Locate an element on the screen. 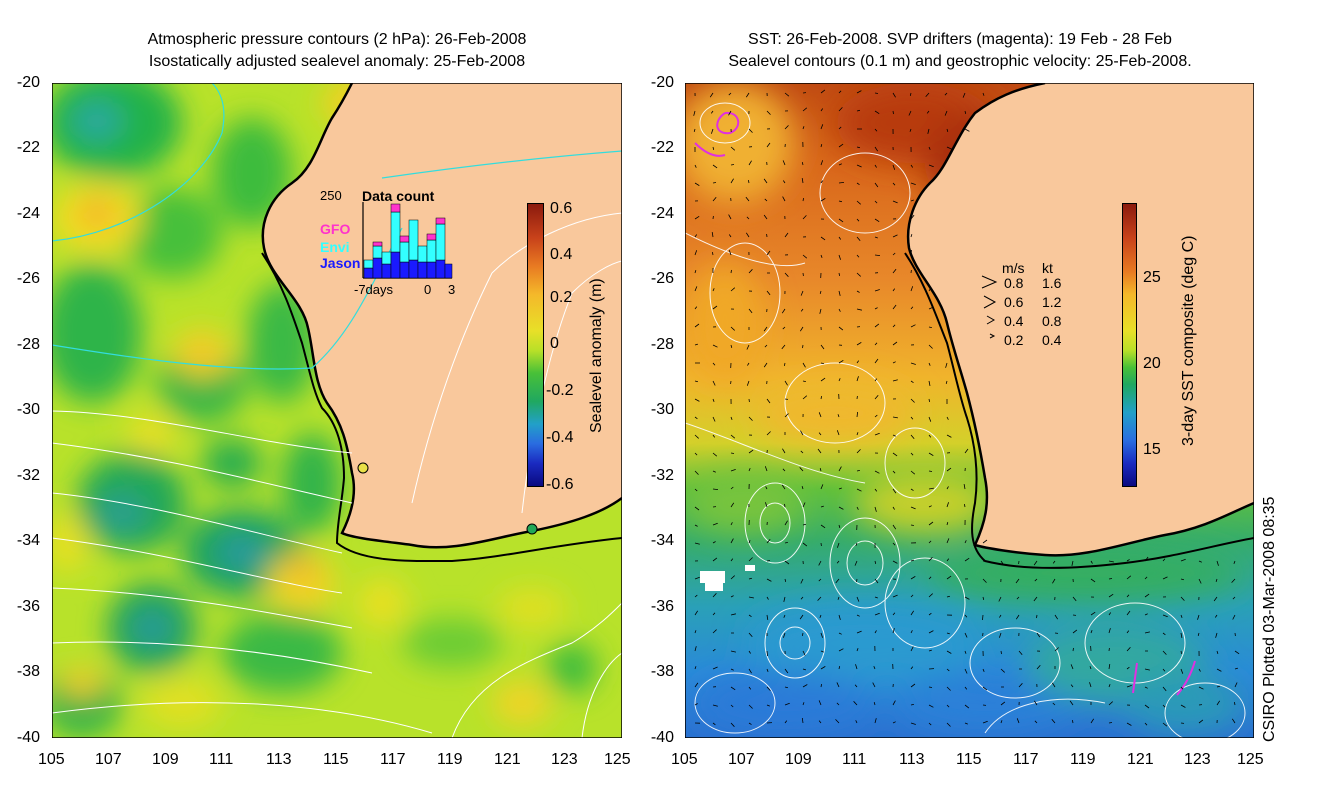 This screenshot has width=1320, height=810. velocity-row-ms: 0.8 is located at coordinates (1014, 283).